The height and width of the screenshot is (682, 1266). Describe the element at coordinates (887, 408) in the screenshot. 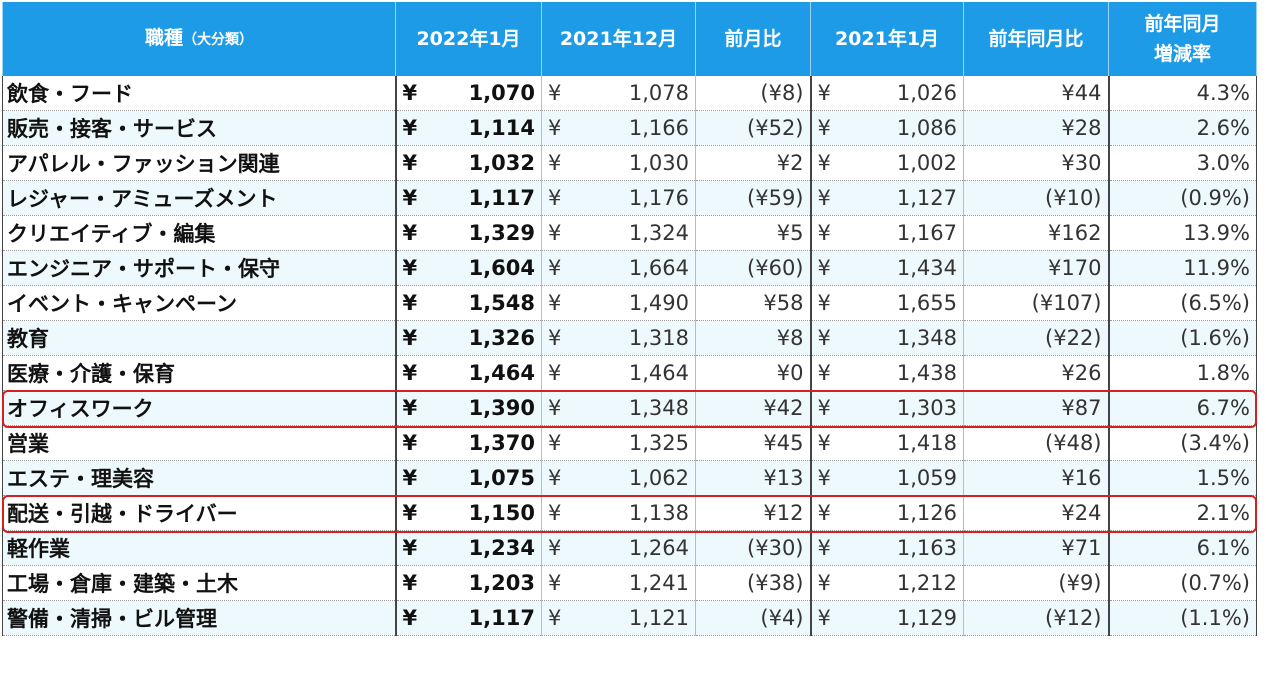

I see `jan2021-cell: ¥1,303` at that location.